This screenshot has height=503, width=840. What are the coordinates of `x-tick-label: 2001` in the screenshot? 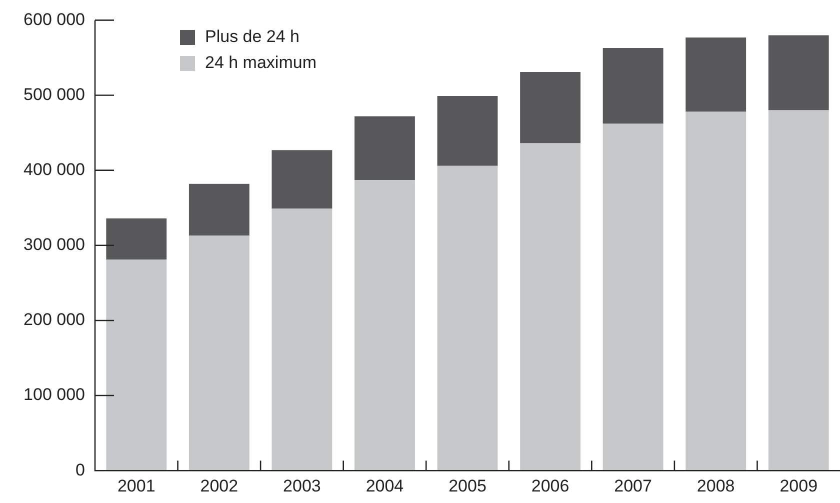 It's located at (136, 486).